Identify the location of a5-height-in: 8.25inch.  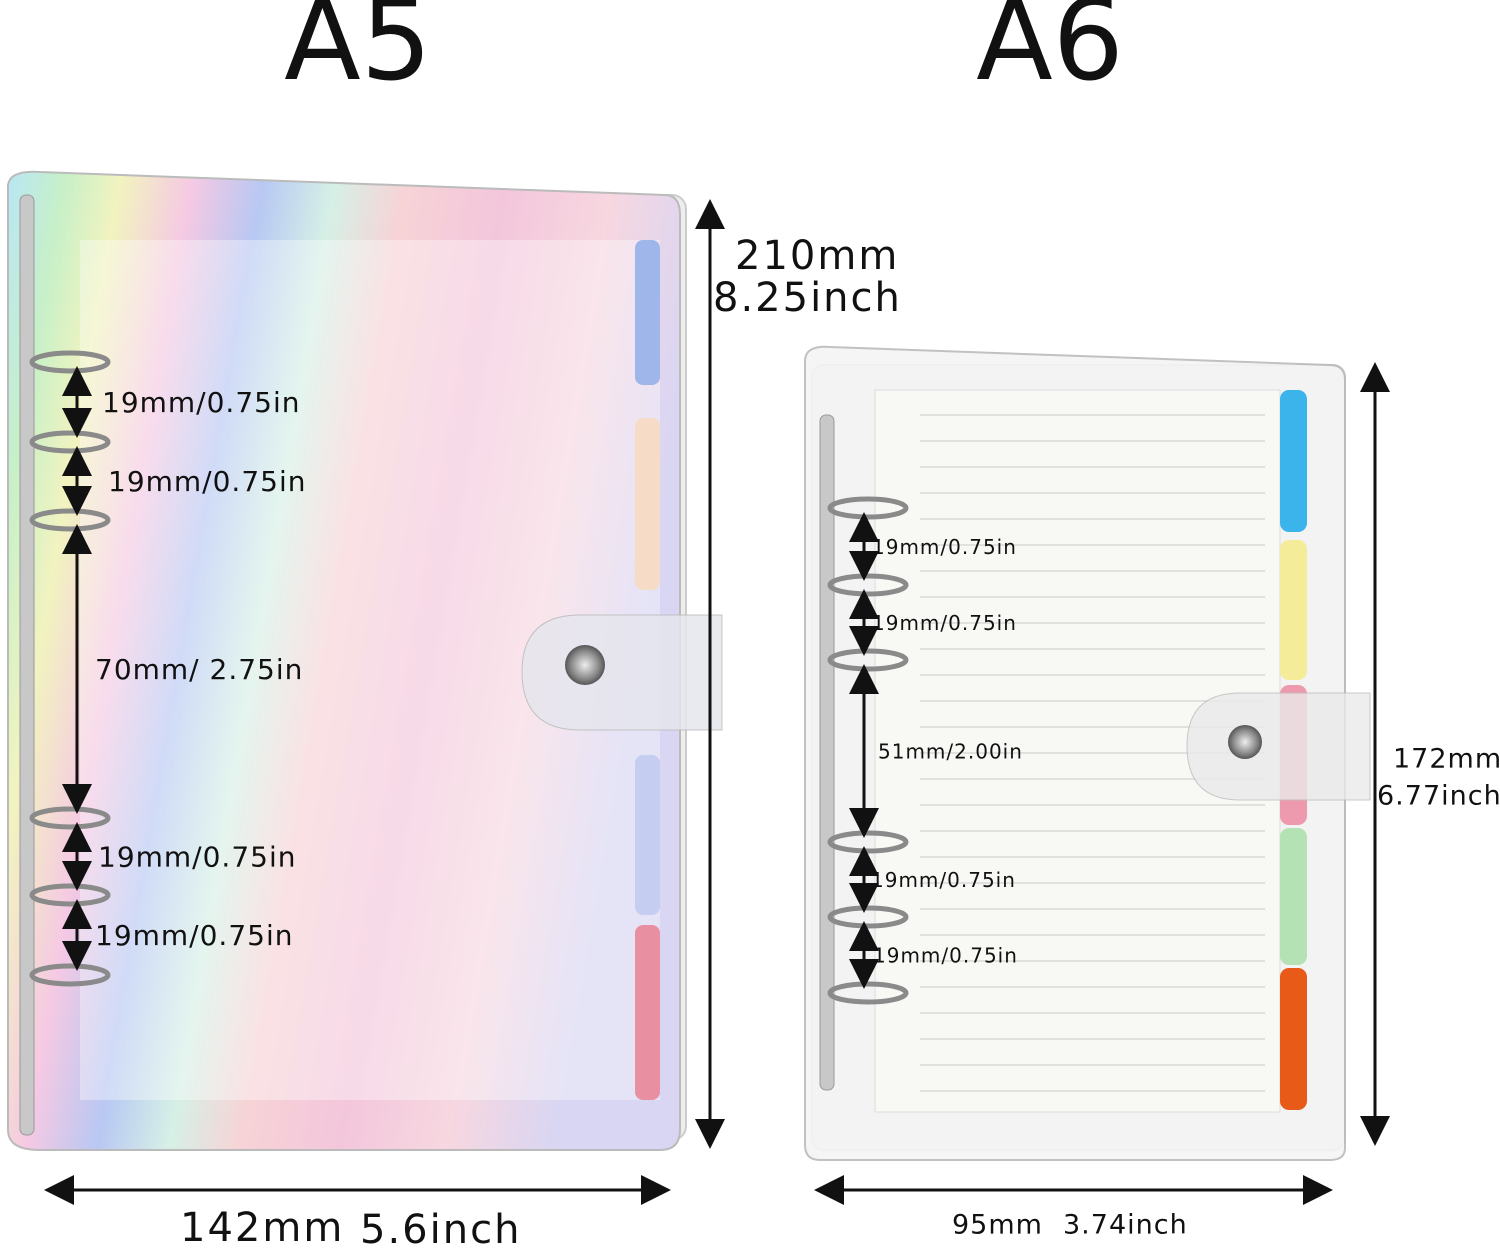
(807, 298).